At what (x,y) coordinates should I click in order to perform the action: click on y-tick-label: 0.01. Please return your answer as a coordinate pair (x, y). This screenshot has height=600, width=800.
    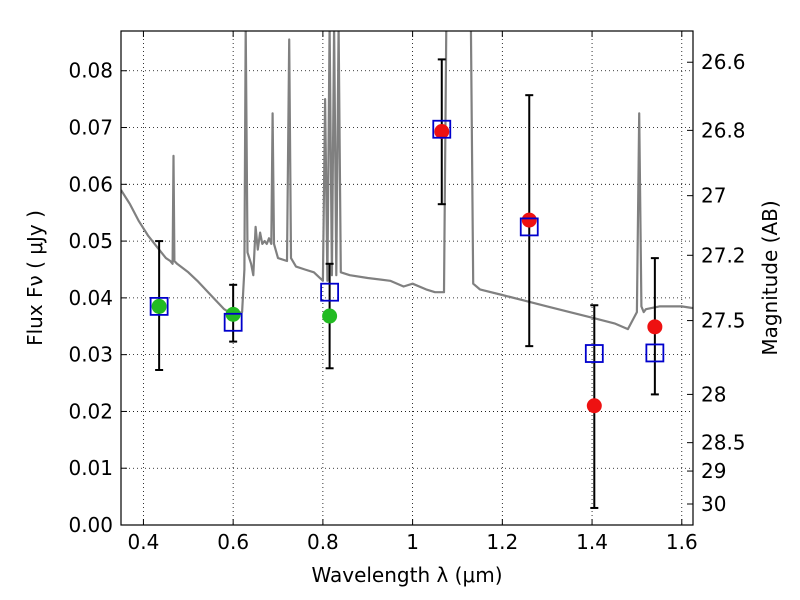
    Looking at the image, I should click on (90, 468).